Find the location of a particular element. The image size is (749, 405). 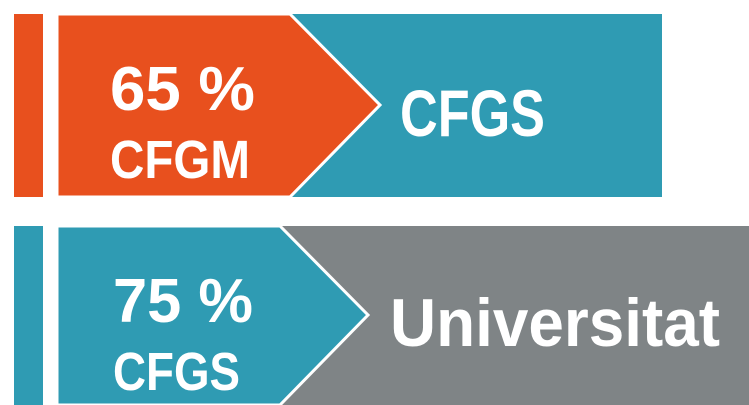

percent: 65 % is located at coordinates (182, 89).